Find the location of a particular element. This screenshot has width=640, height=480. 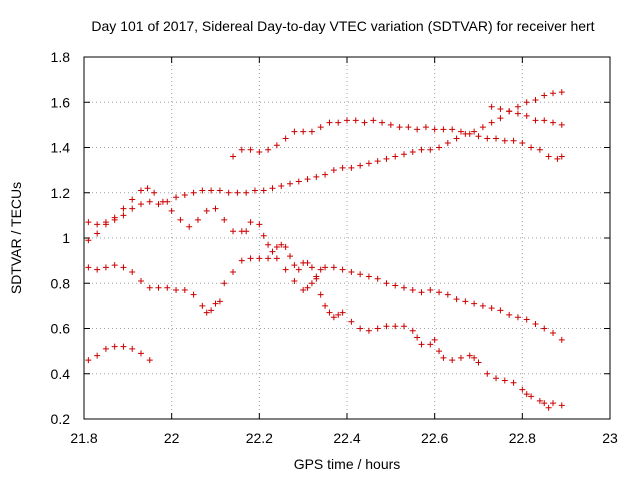

x-tick-label: 23 is located at coordinates (610, 438).